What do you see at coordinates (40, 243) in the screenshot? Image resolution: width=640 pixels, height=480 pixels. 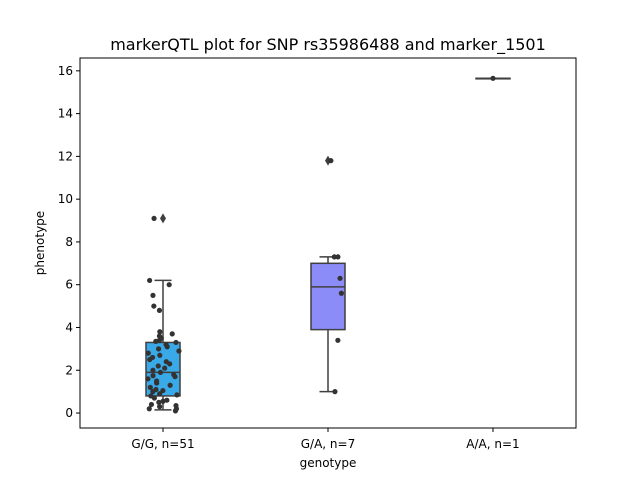 I see `y-axis-label: phenotype` at bounding box center [40, 243].